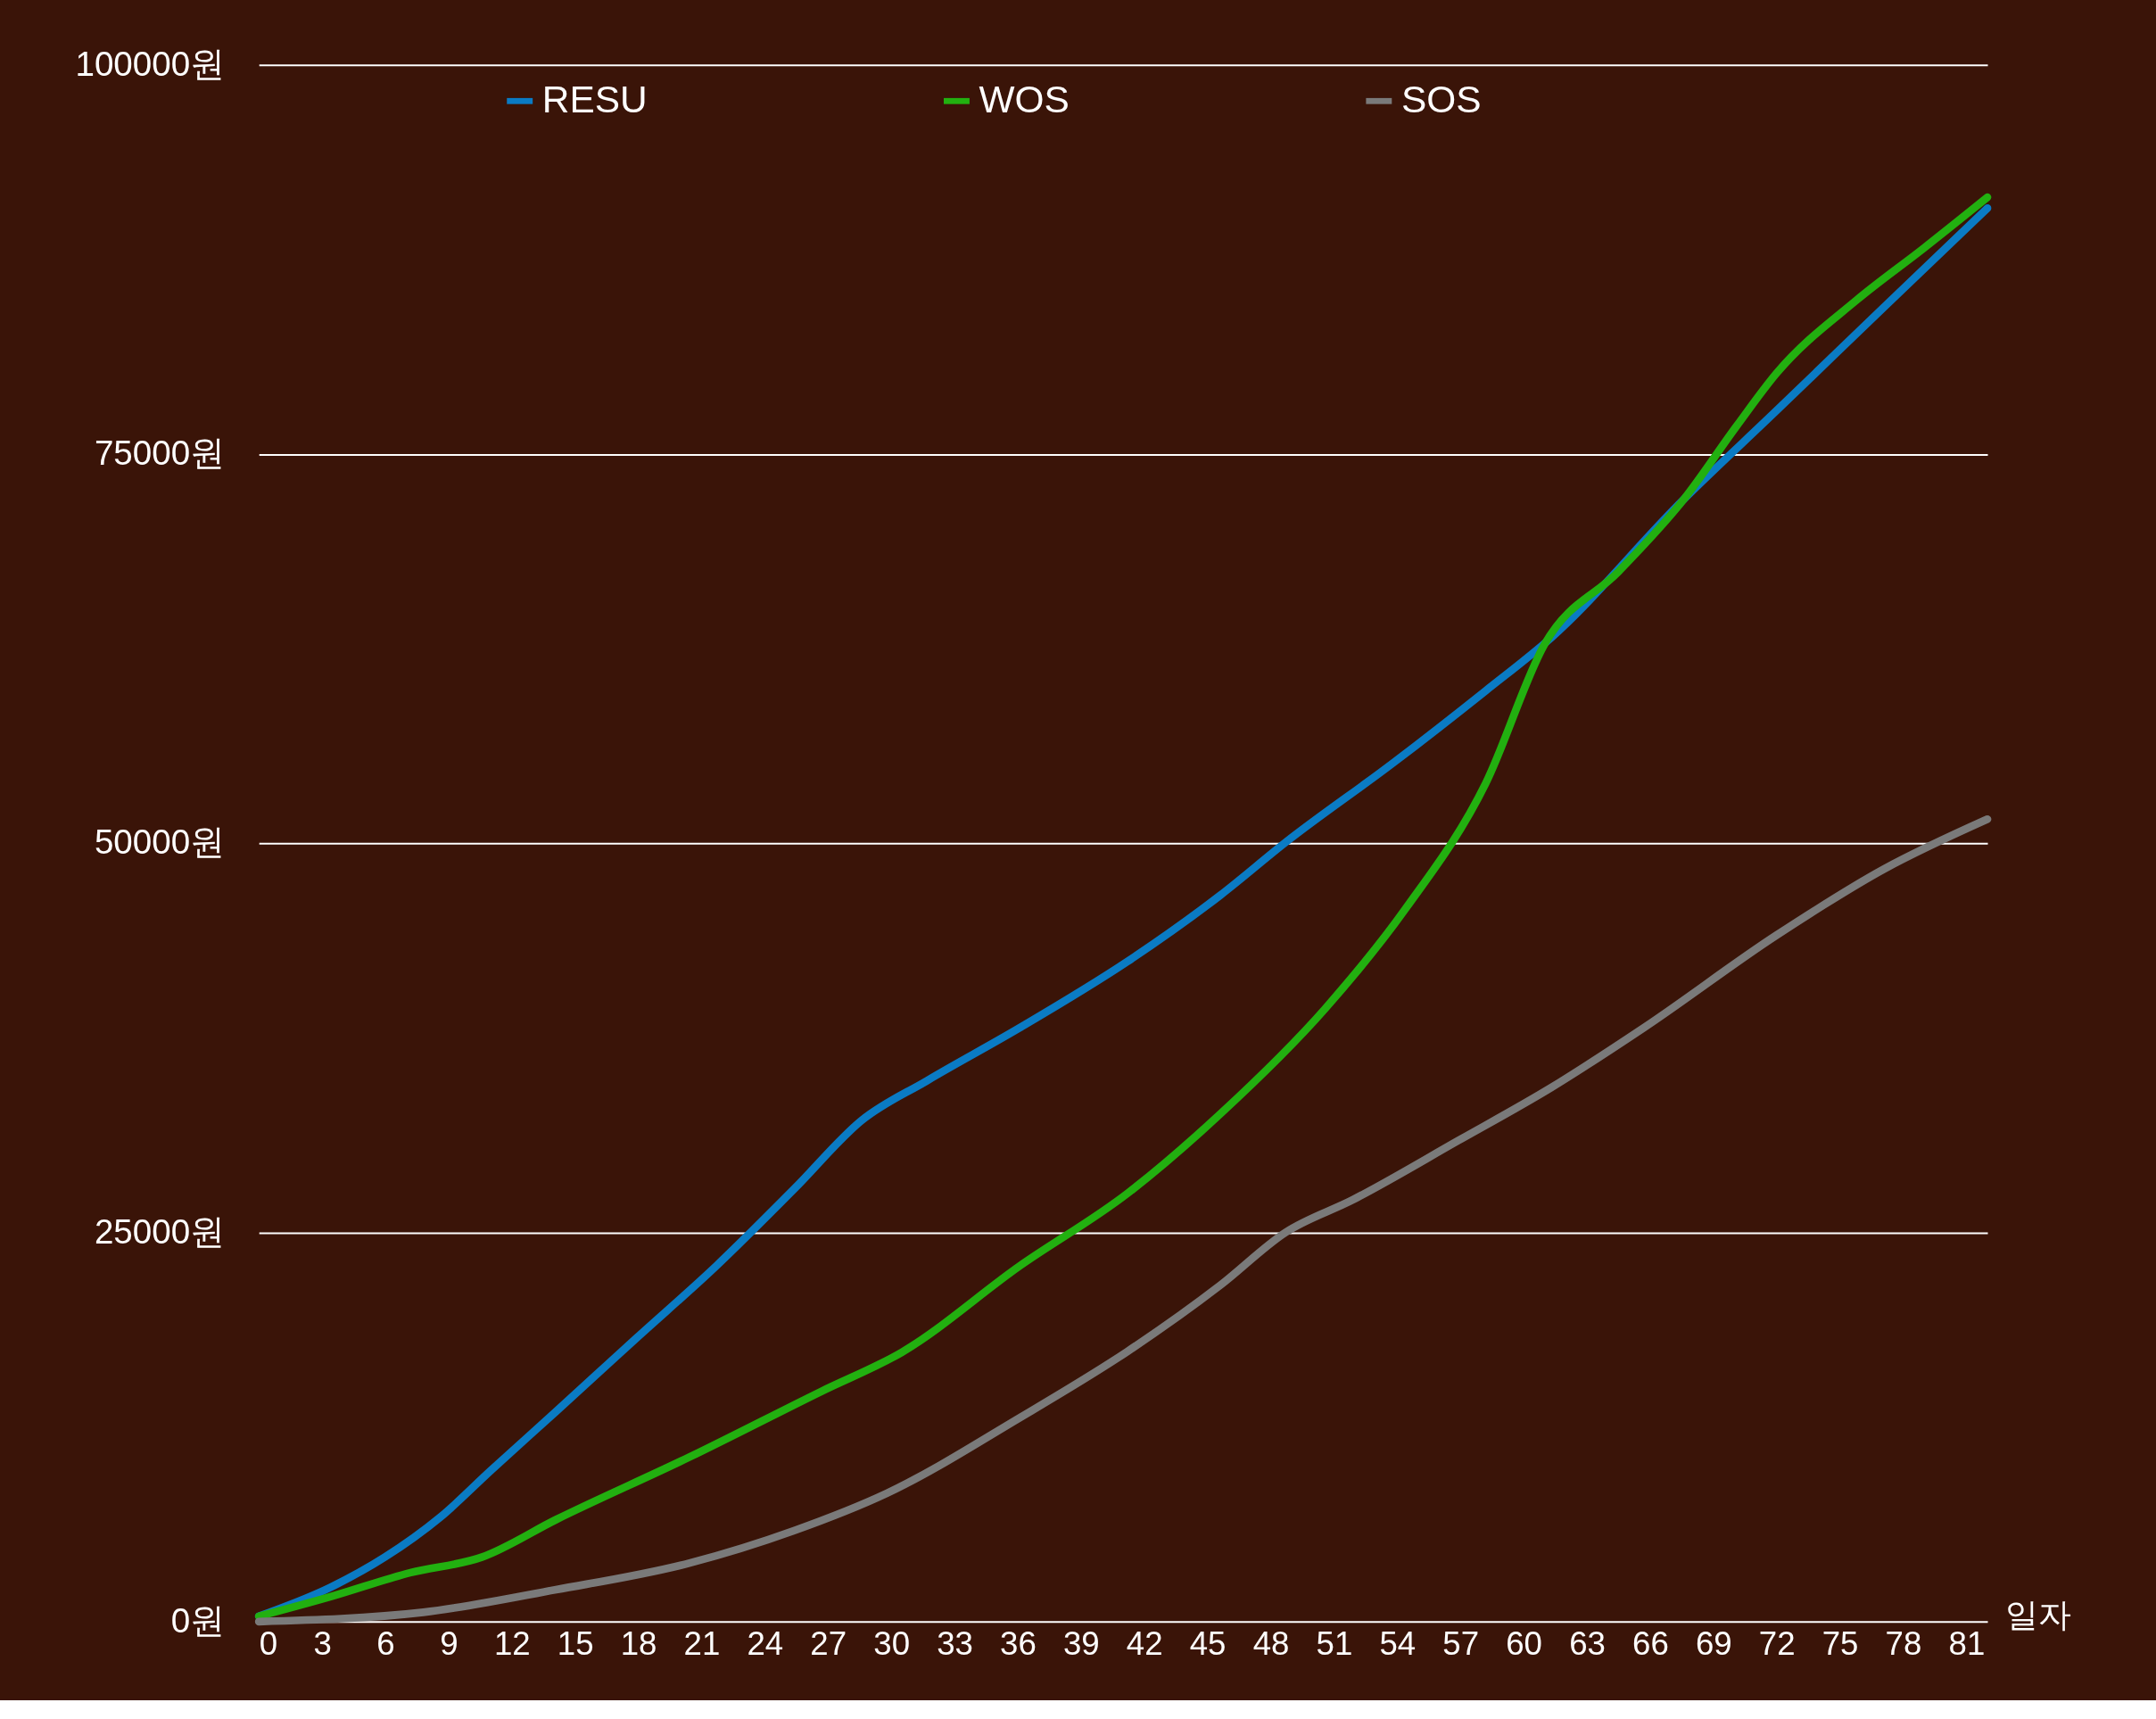  Describe the element at coordinates (512, 1643) in the screenshot. I see `x-tick-label: 12` at that location.